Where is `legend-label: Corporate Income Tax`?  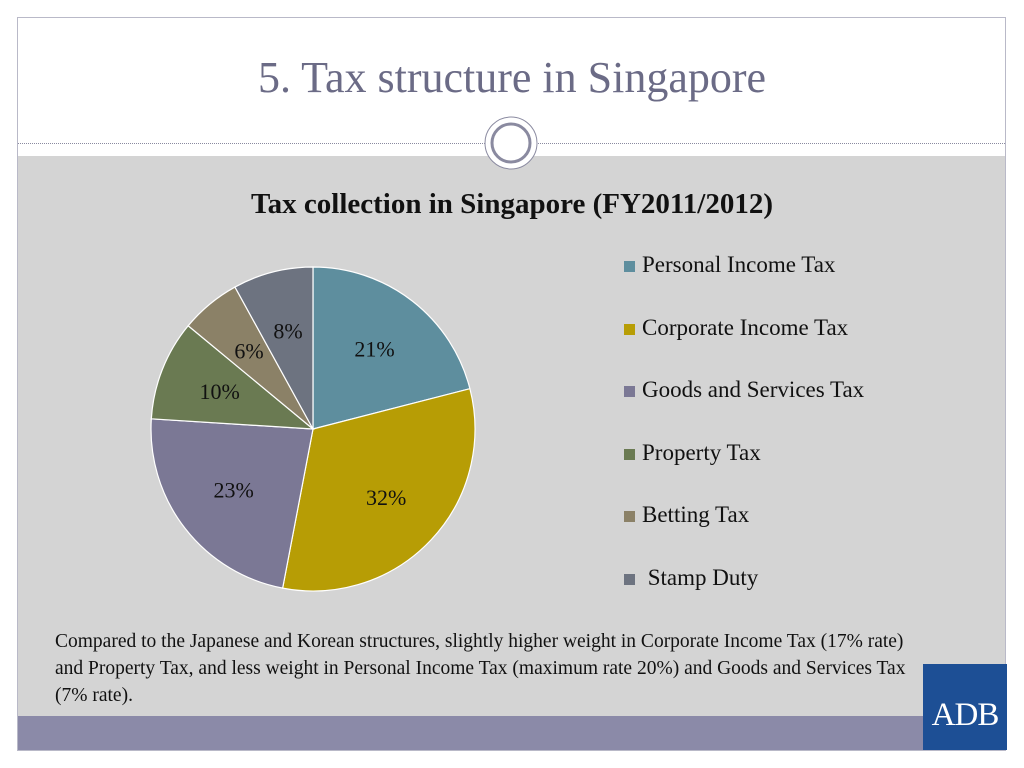
legend-label: Corporate Income Tax is located at coordinates (745, 327).